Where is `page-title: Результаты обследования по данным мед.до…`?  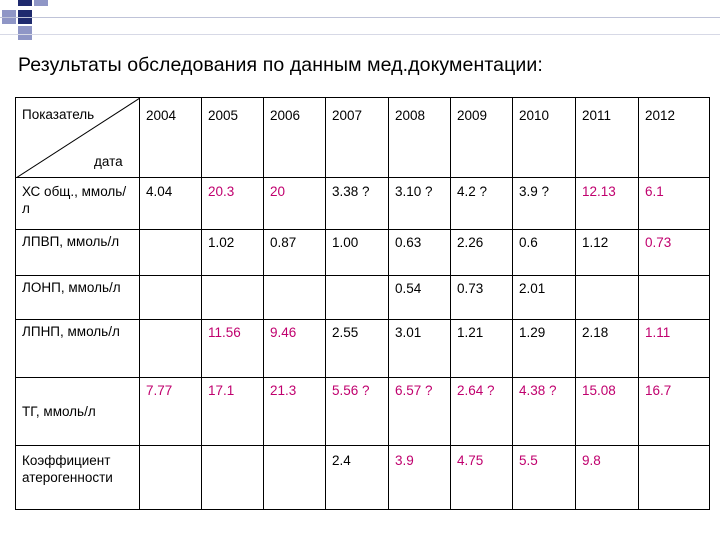 page-title: Результаты обследования по данным мед.до… is located at coordinates (280, 65).